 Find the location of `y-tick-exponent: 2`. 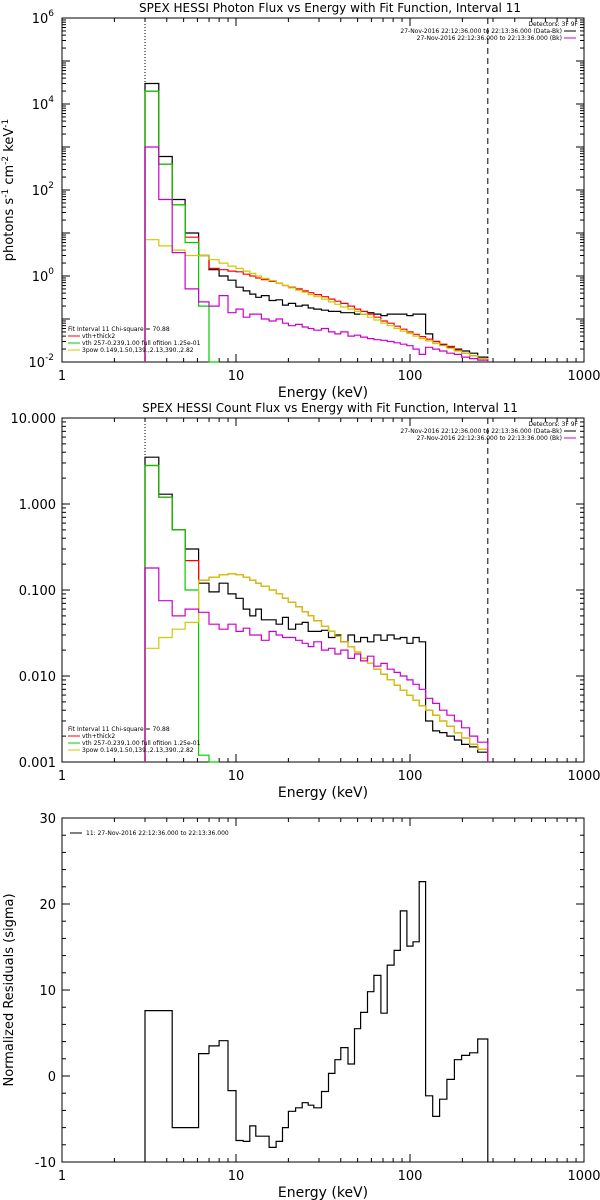

y-tick-exponent: 2 is located at coordinates (51, 186).